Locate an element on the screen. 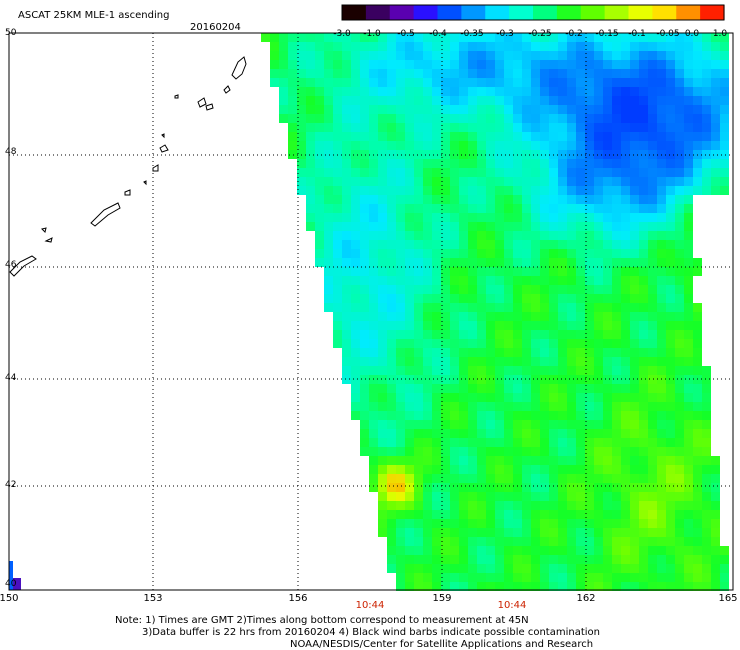  colorbar-label: -0.05 is located at coordinates (668, 34).